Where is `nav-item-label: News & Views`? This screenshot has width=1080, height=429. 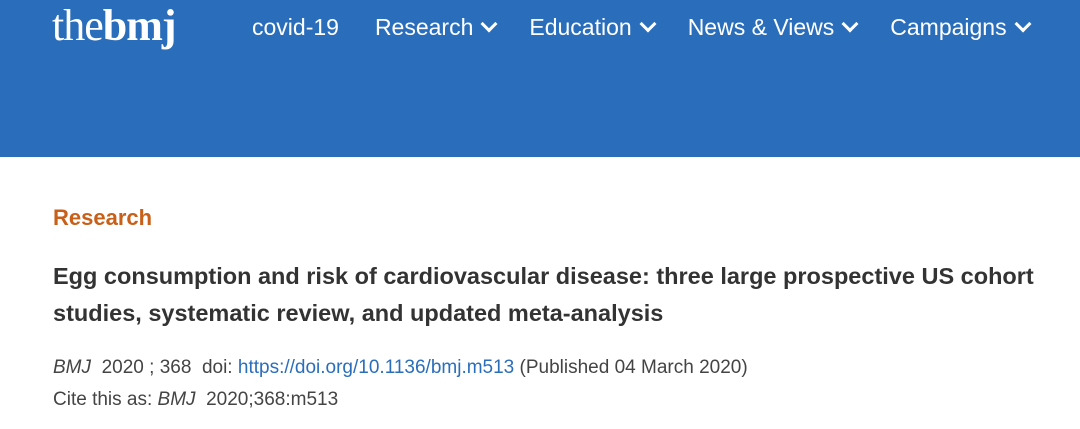
nav-item-label: News & Views is located at coordinates (761, 26).